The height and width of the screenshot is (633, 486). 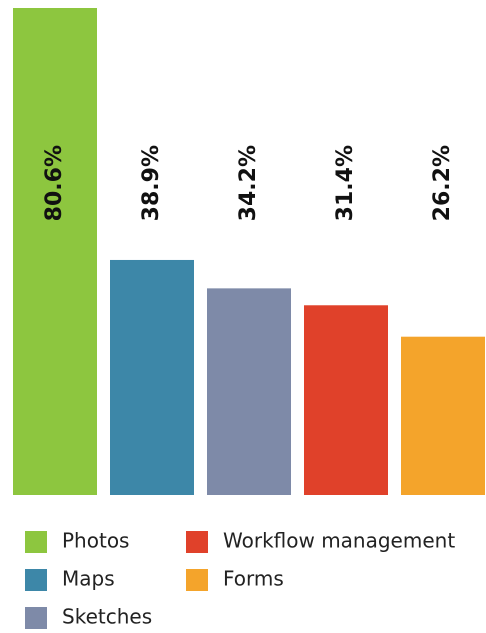 I want to click on value-label: 26.2%, so click(x=442, y=183).